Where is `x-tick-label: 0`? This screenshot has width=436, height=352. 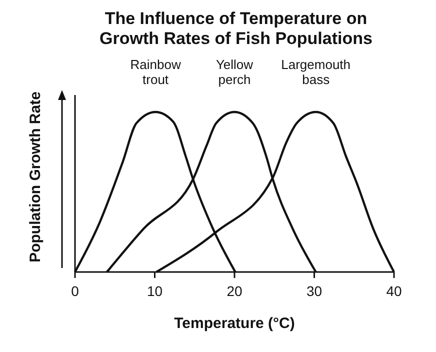
x-tick-label: 0 is located at coordinates (75, 291).